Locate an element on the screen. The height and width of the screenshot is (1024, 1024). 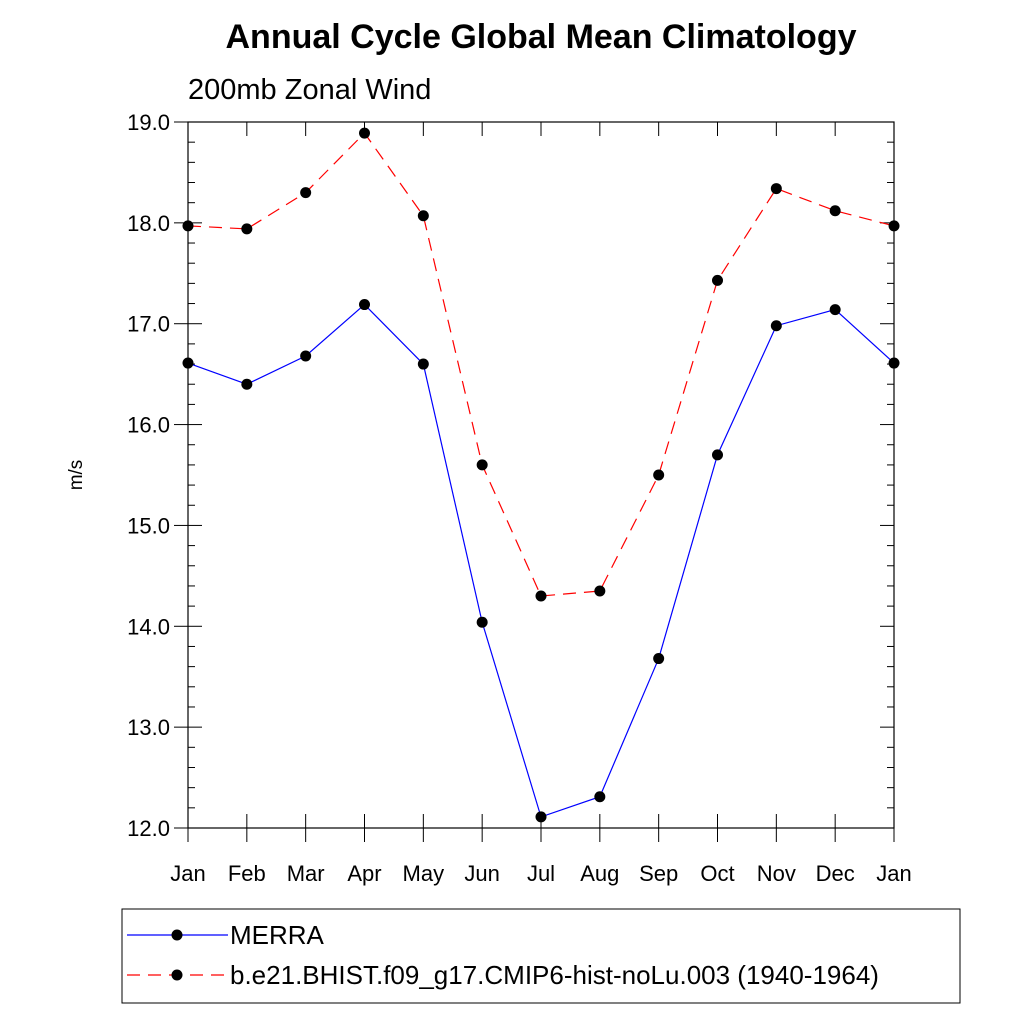
legend-box is located at coordinates (541, 956).